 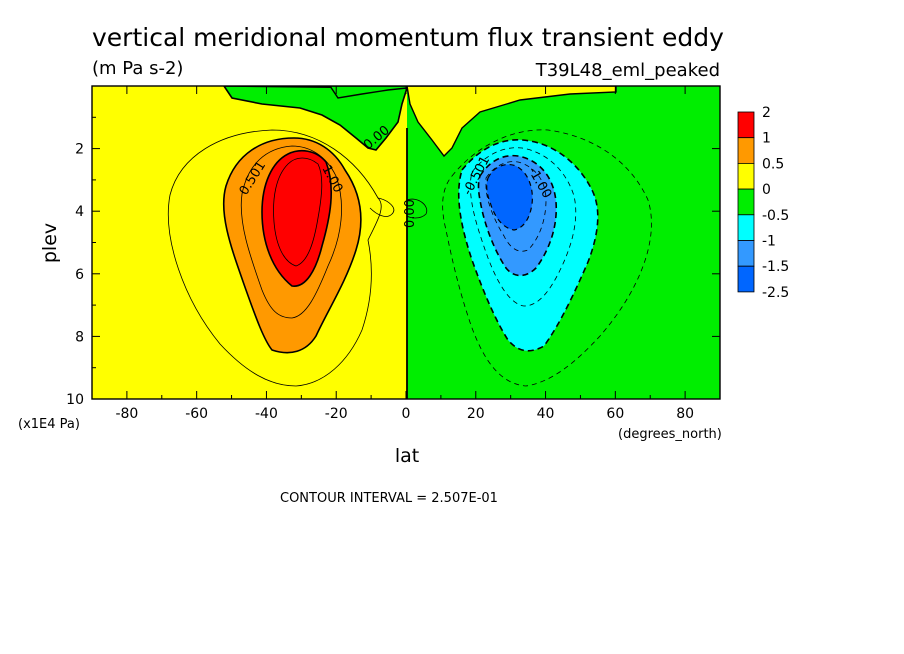 I want to click on x-tick-label: 20, so click(x=476, y=414).